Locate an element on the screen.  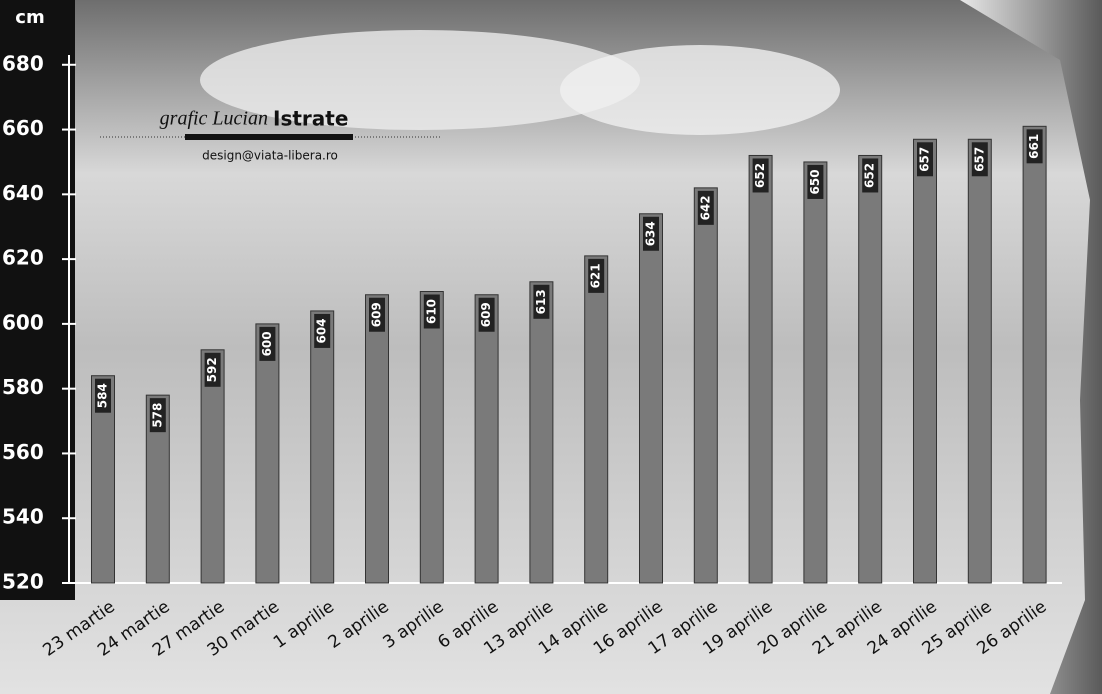
value-label: 634 is located at coordinates (651, 233).